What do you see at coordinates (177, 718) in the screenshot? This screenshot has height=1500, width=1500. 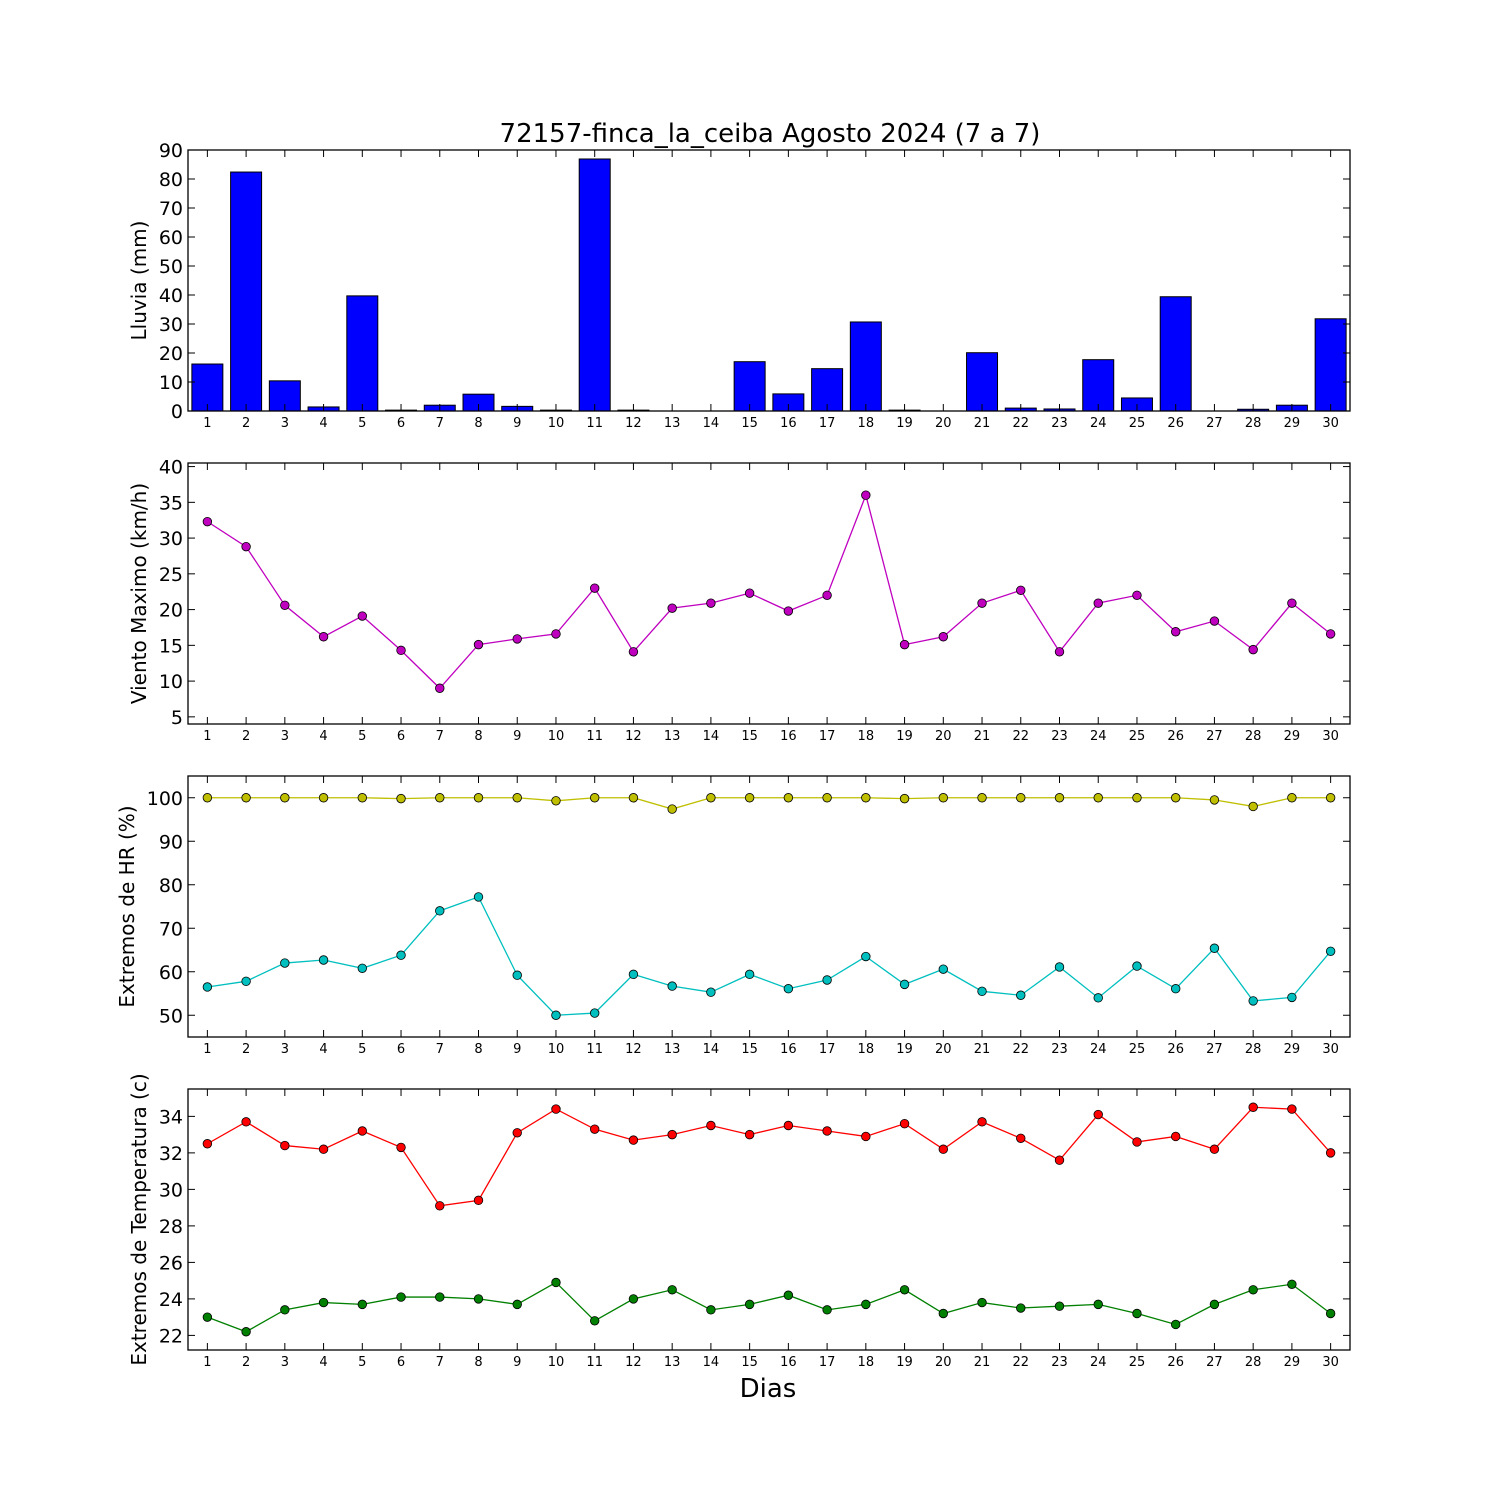 I see `y-tick-label: 5` at bounding box center [177, 718].